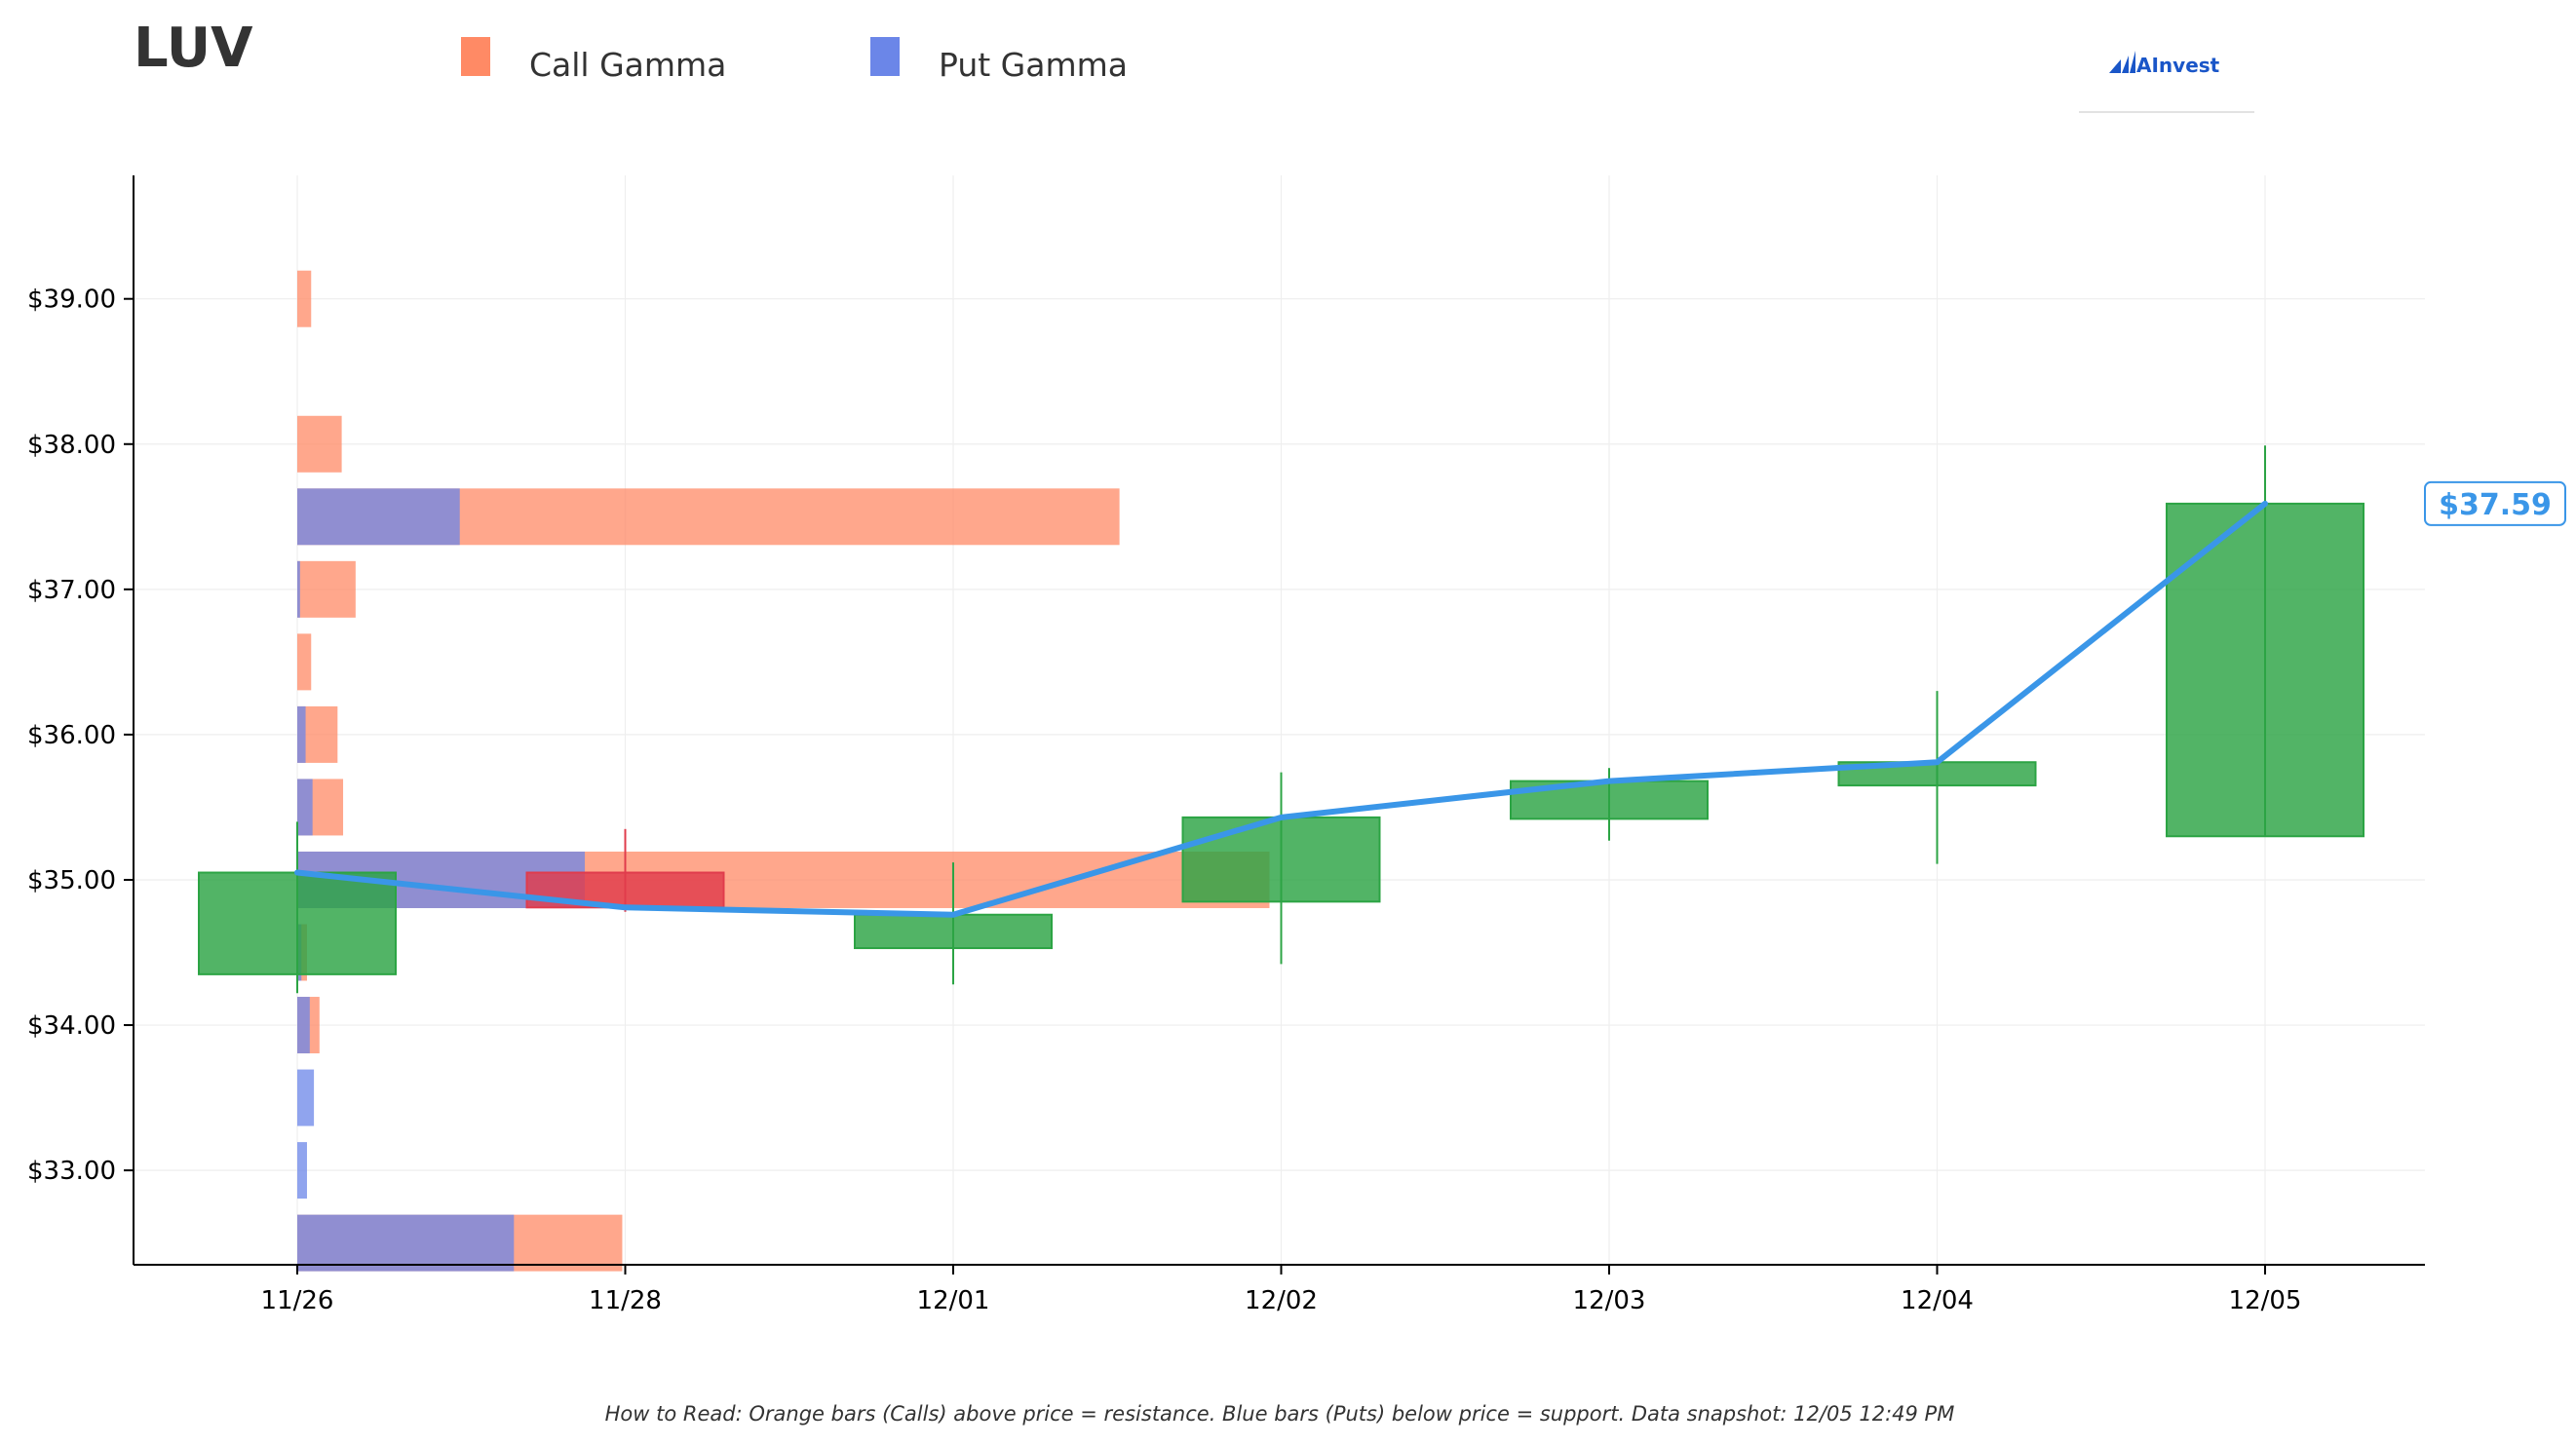 The width and height of the screenshot is (2576, 1446). I want to click on y-tick-label-0: $33.00, so click(71, 1171).